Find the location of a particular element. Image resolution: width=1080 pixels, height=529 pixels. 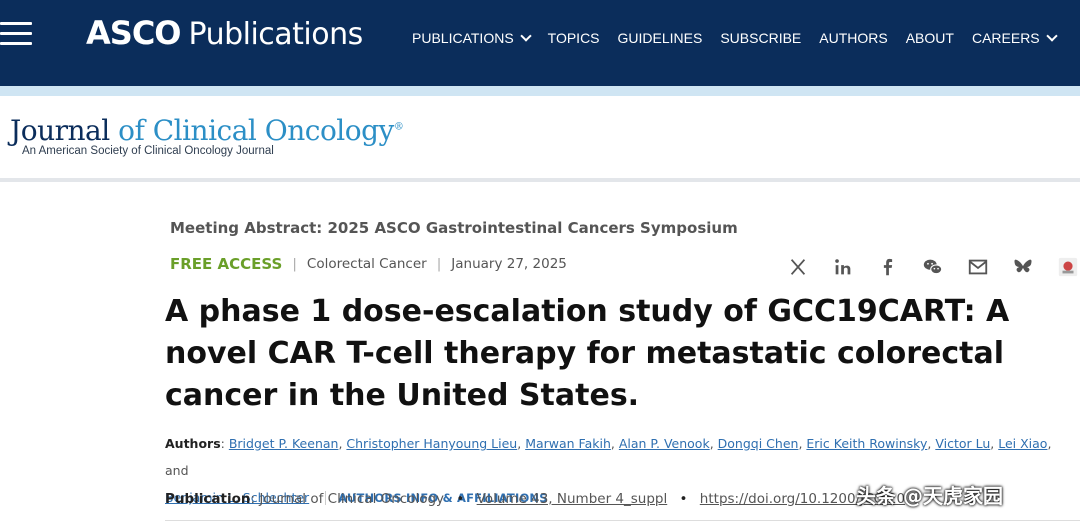

publication-label: Publication is located at coordinates (208, 499).